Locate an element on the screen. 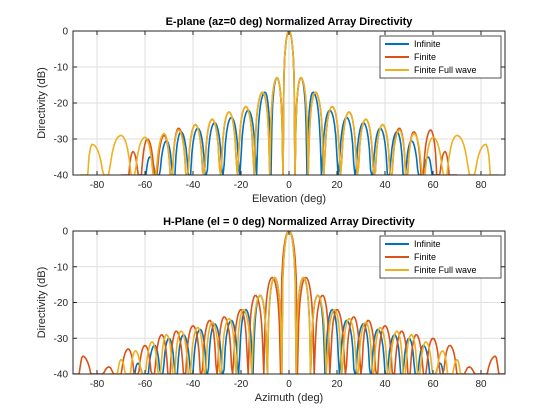 Image resolution: width=560 pixels, height=420 pixels. x-axis-label: Azimuth (deg) is located at coordinates (289, 398).